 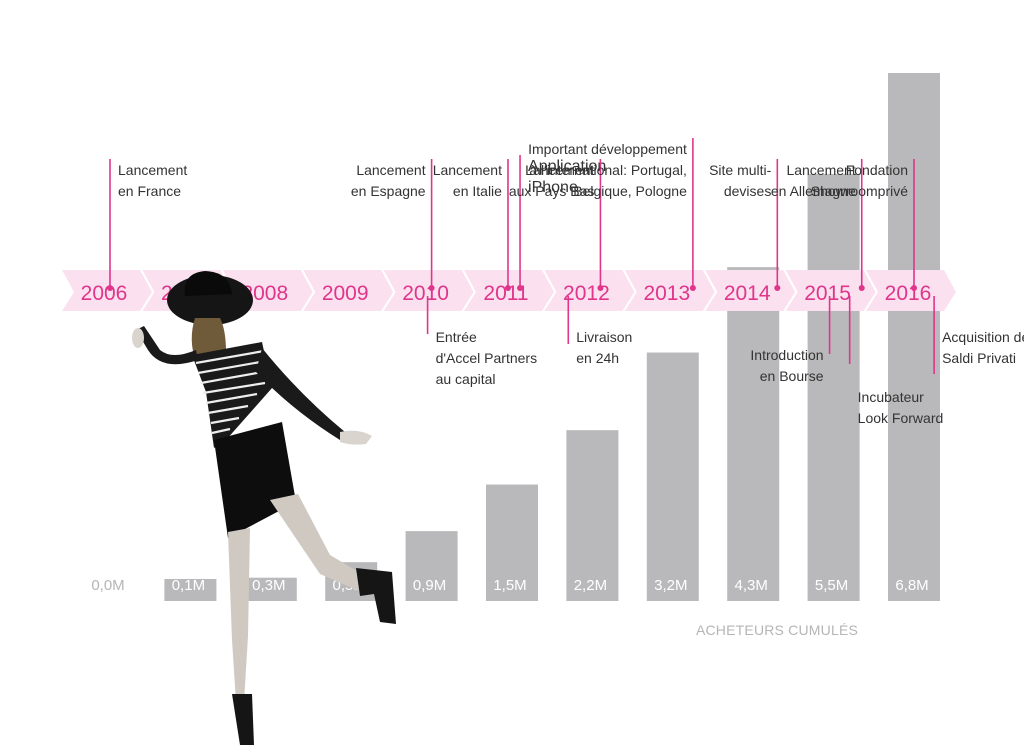 What do you see at coordinates (255, 480) in the screenshot?
I see `skirt` at bounding box center [255, 480].